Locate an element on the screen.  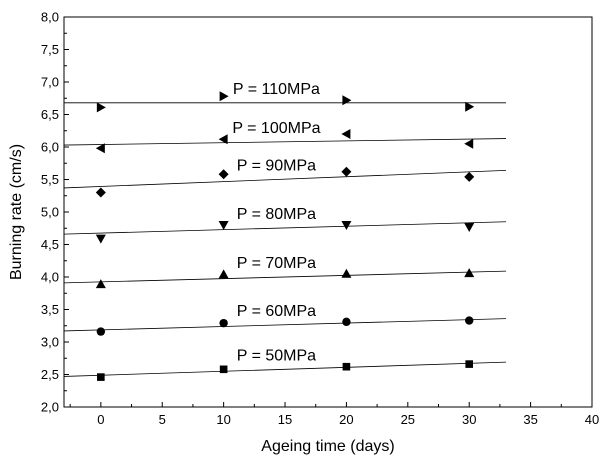
y-tick-label: 6,5 is located at coordinates (50, 114).